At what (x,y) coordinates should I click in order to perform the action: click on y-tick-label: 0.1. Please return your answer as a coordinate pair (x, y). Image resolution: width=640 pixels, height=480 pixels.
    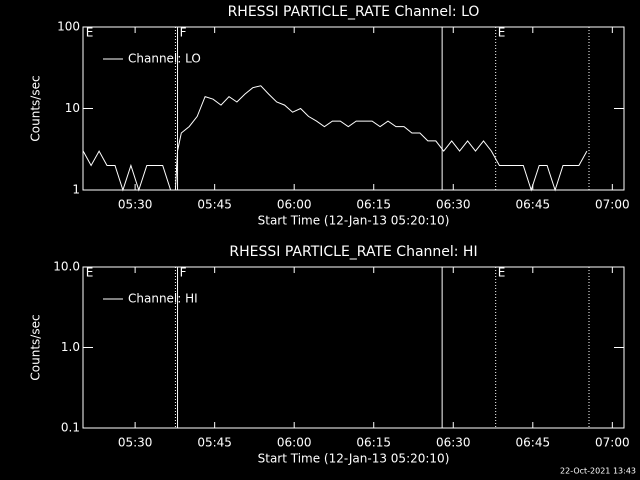
    Looking at the image, I should click on (70, 428).